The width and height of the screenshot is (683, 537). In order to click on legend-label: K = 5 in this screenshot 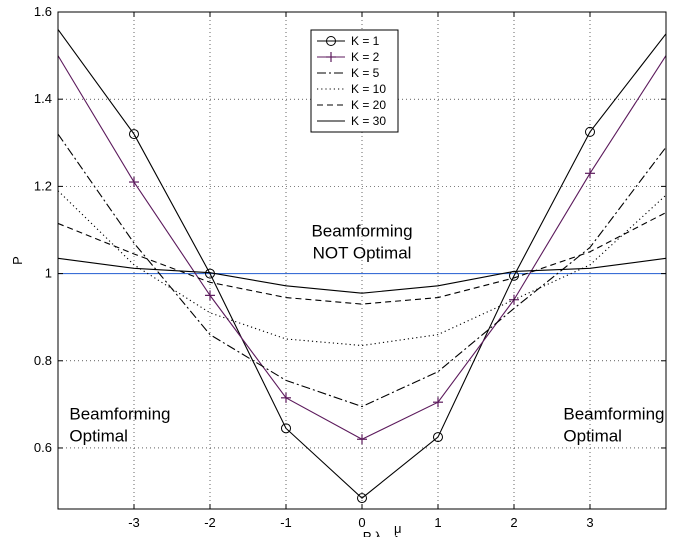, I will do `click(365, 73)`.